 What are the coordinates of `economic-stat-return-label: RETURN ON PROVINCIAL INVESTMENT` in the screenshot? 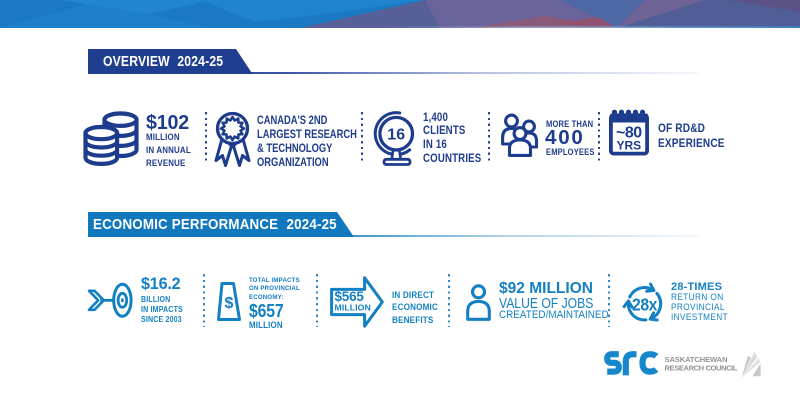 It's located at (699, 307).